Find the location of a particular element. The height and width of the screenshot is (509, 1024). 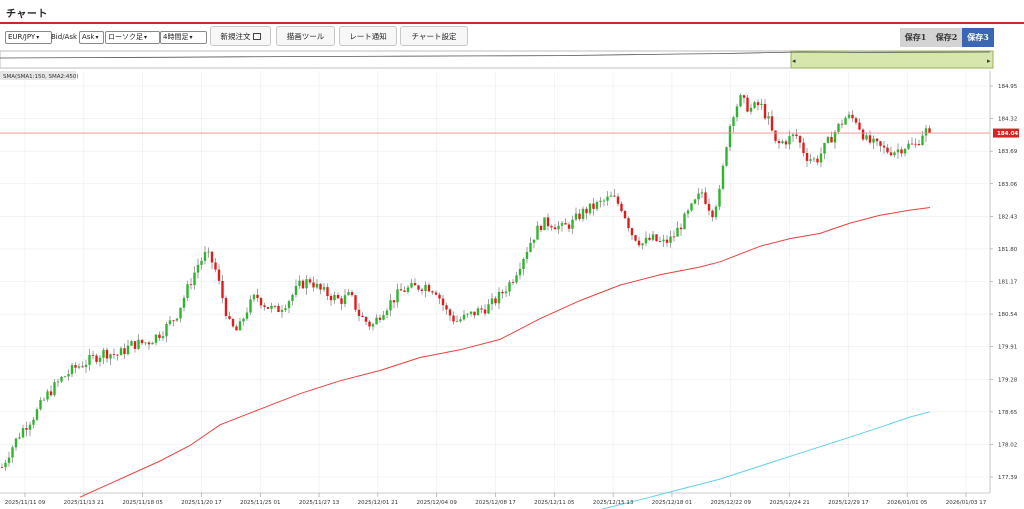

time-tick-label: 2025/11/20 17 is located at coordinates (201, 503).